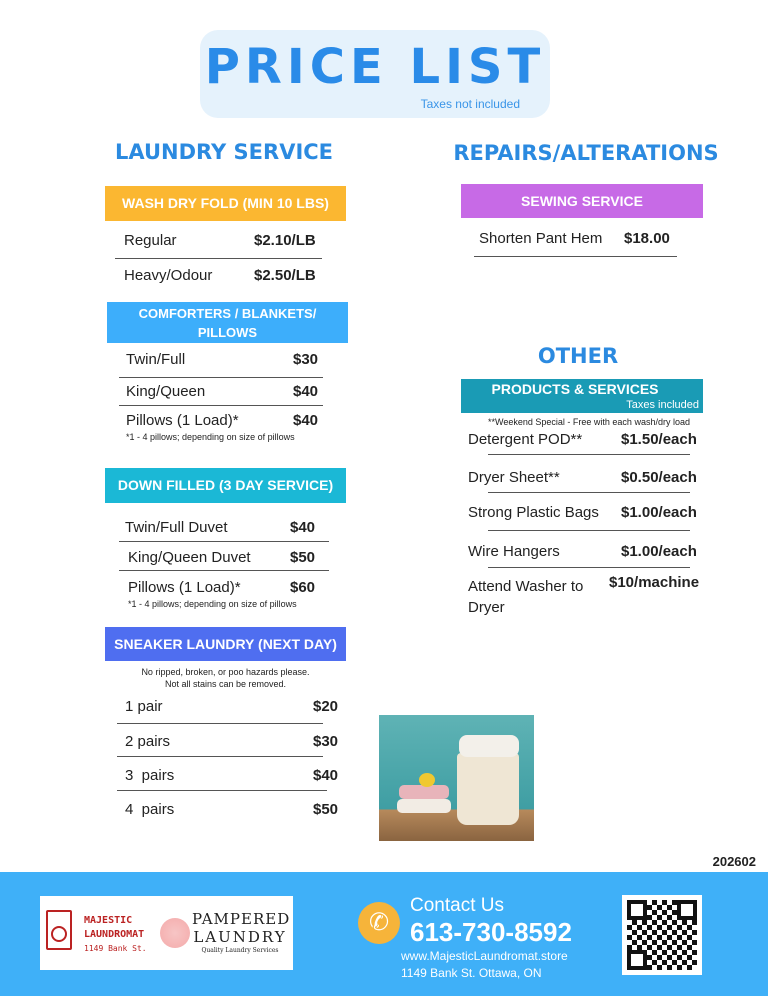 This screenshot has width=768, height=996. Describe the element at coordinates (533, 512) in the screenshot. I see `item-name: Strong Plastic Bags` at that location.